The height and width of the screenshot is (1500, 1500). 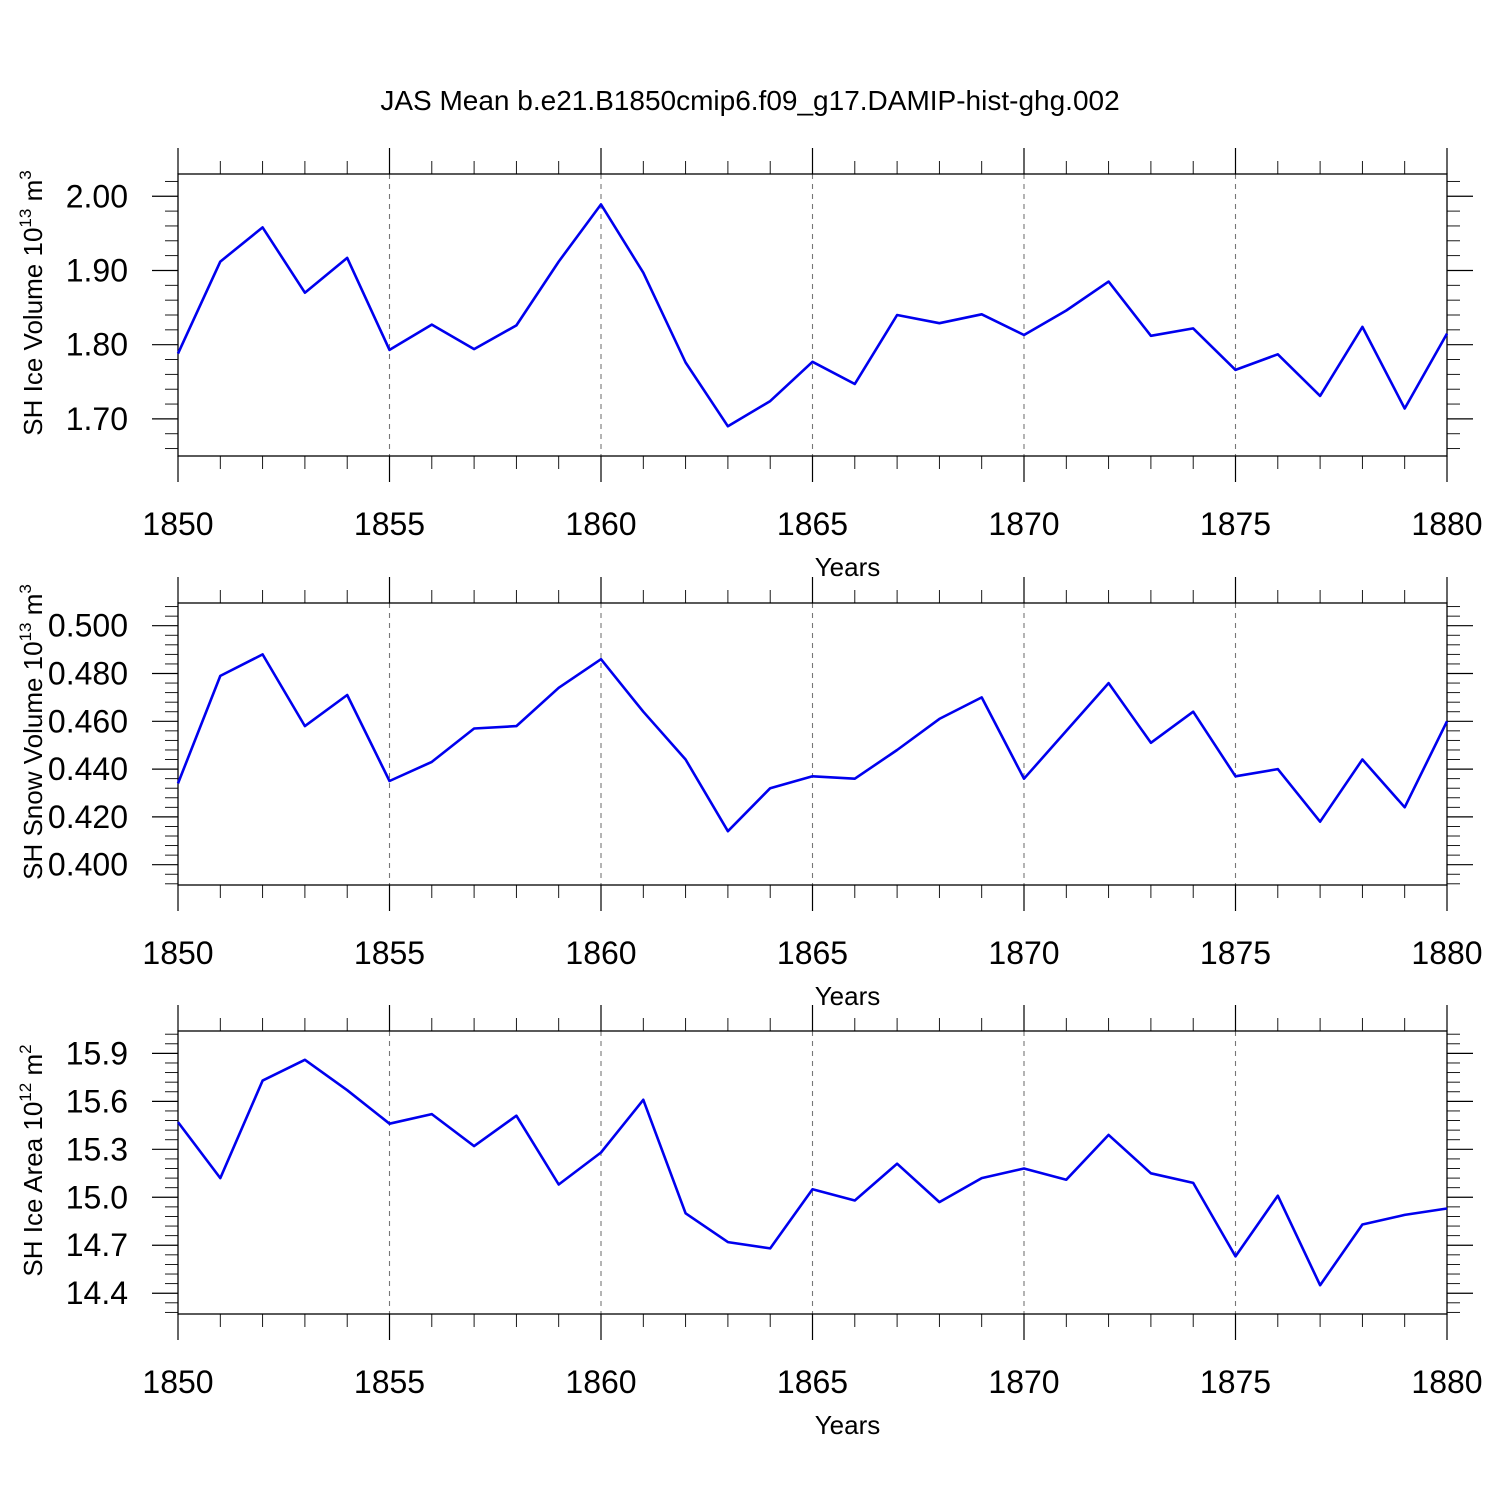 I want to click on y-axis-label-part: 12, so click(x=25, y=1092).